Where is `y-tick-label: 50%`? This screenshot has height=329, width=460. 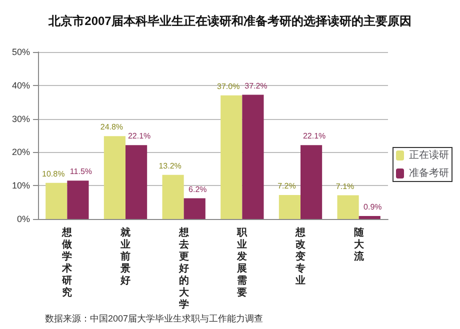 y-tick-label: 50% is located at coordinates (21, 52).